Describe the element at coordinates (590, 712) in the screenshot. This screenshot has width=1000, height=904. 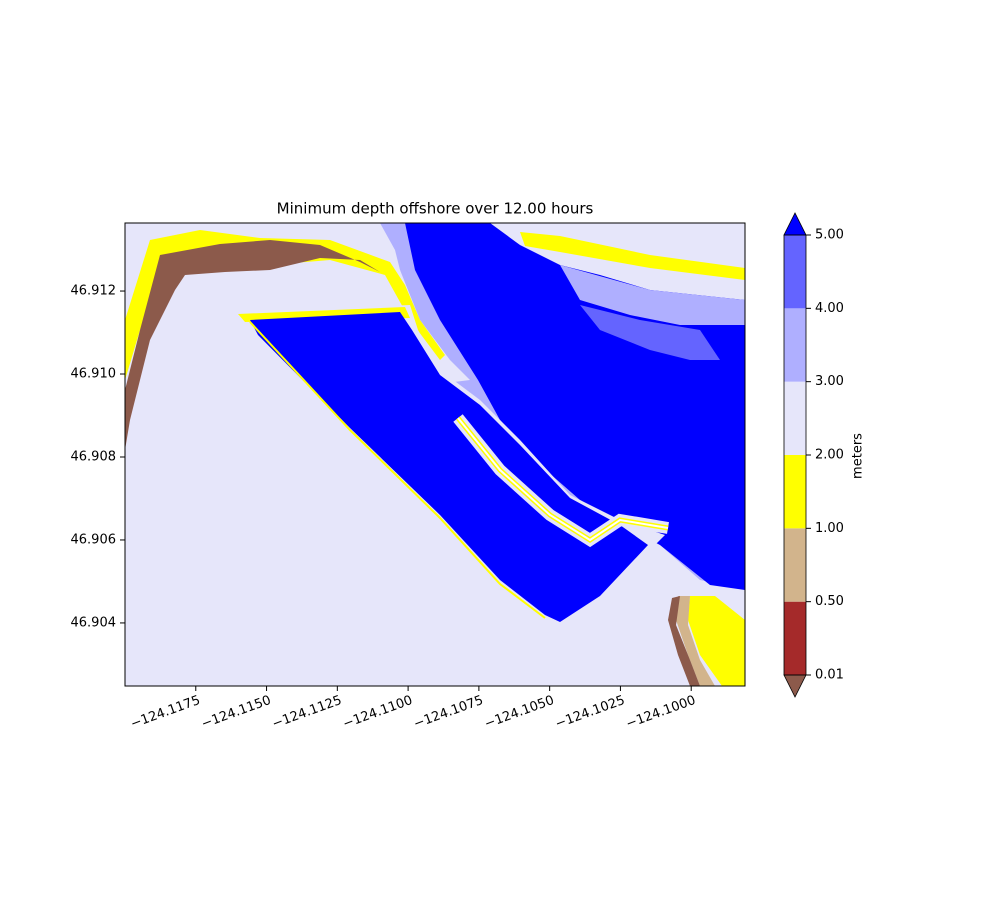
I see `x-tick-label: −124.1025` at that location.